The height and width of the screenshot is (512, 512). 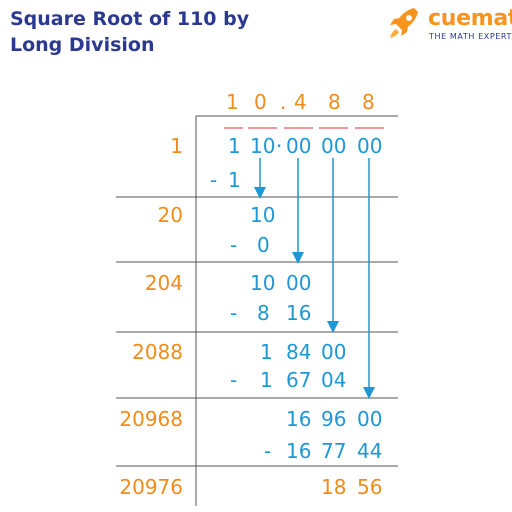 What do you see at coordinates (266, 352) in the screenshot?
I see `step4-remainder-1: 1` at bounding box center [266, 352].